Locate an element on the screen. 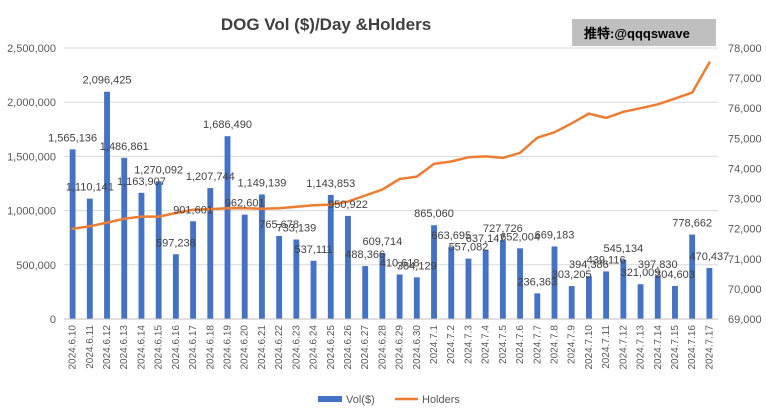 The width and height of the screenshot is (766, 415). x-tick-label: 2024.6.11 is located at coordinates (90, 347).